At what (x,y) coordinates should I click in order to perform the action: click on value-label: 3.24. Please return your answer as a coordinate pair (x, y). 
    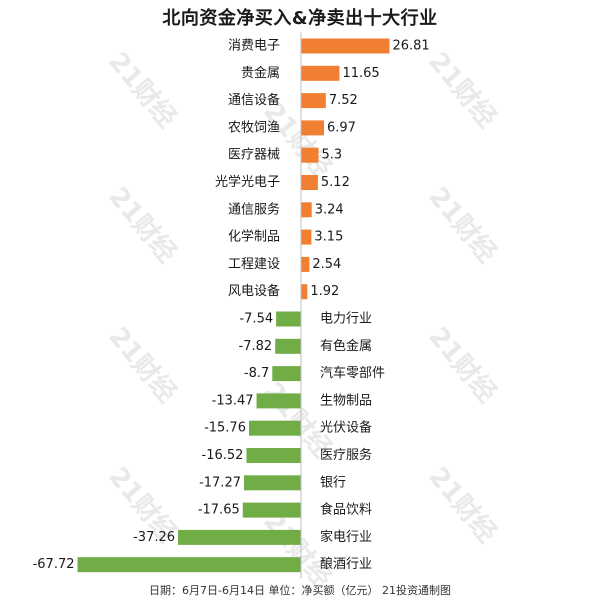
    Looking at the image, I should click on (329, 209).